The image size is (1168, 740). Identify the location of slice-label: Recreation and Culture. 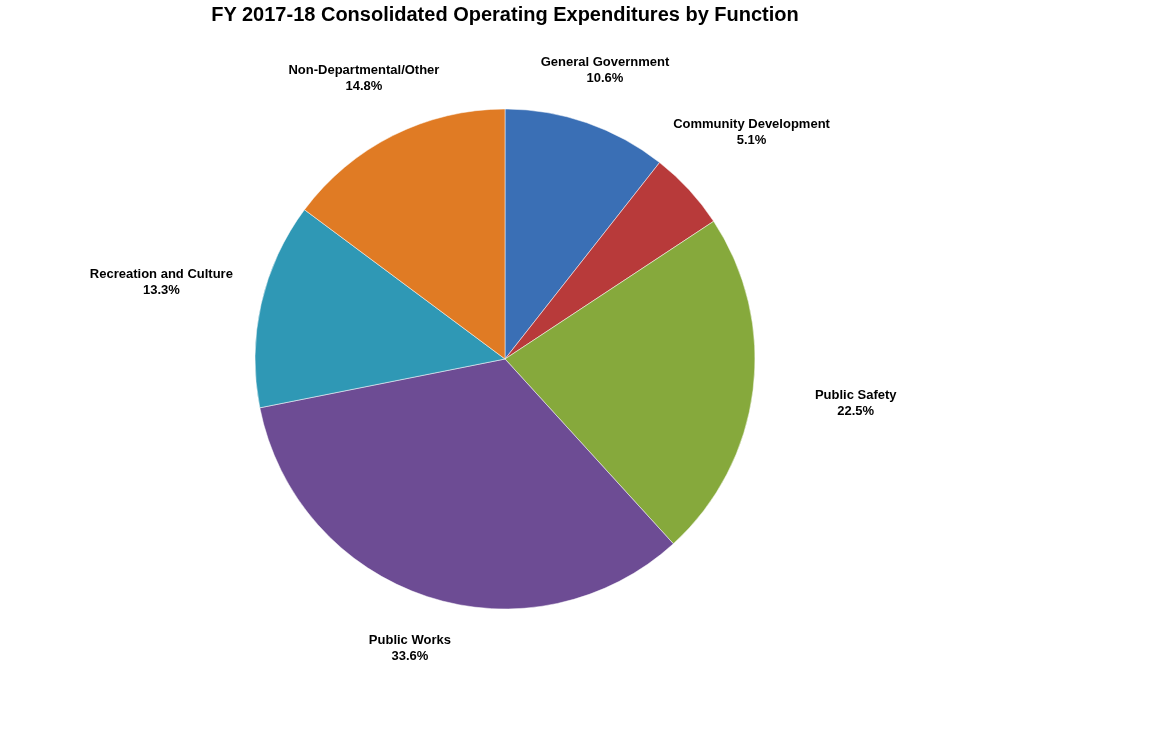
(161, 273).